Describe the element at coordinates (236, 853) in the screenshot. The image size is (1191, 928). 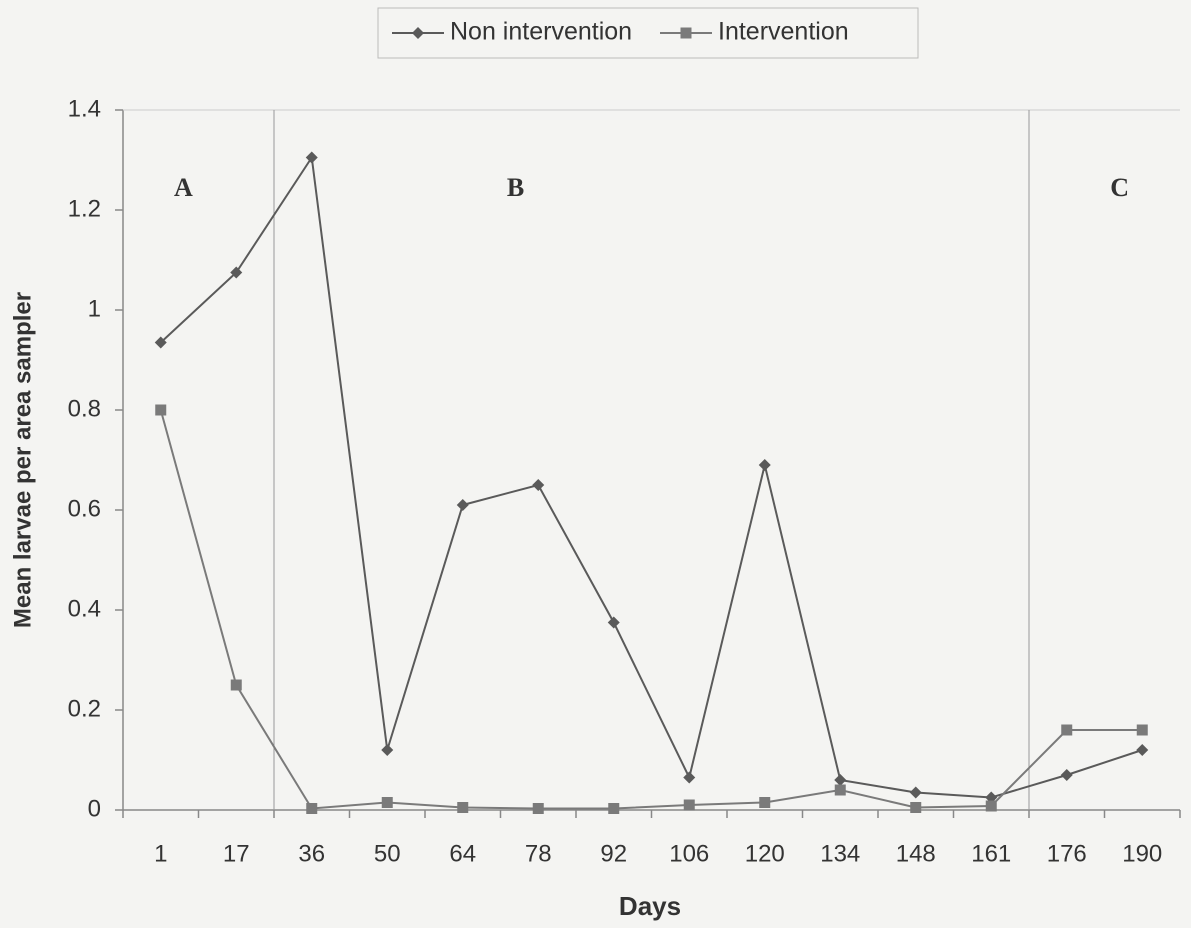
I see `x-tick-label: 17` at that location.